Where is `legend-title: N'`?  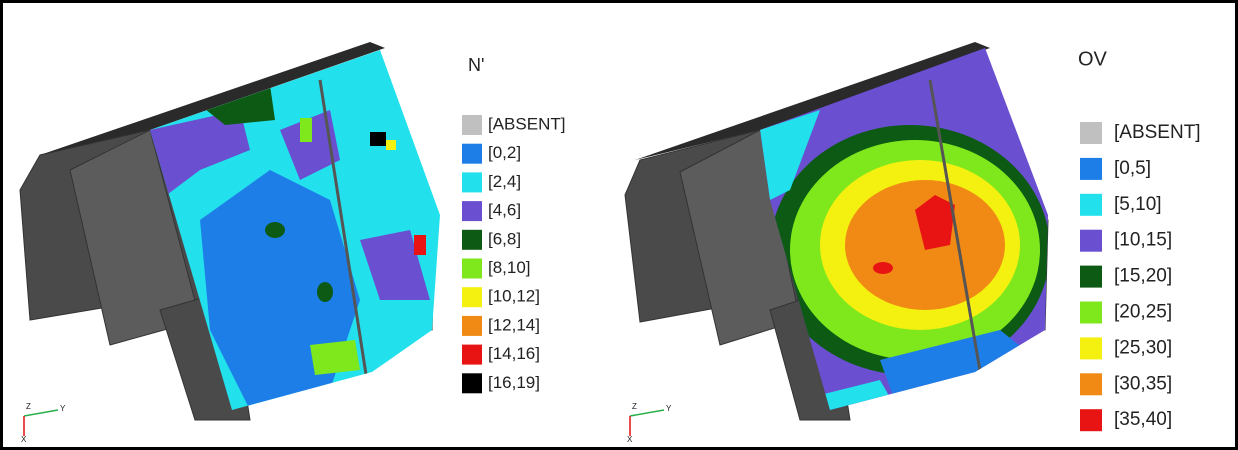 legend-title: N' is located at coordinates (476, 65).